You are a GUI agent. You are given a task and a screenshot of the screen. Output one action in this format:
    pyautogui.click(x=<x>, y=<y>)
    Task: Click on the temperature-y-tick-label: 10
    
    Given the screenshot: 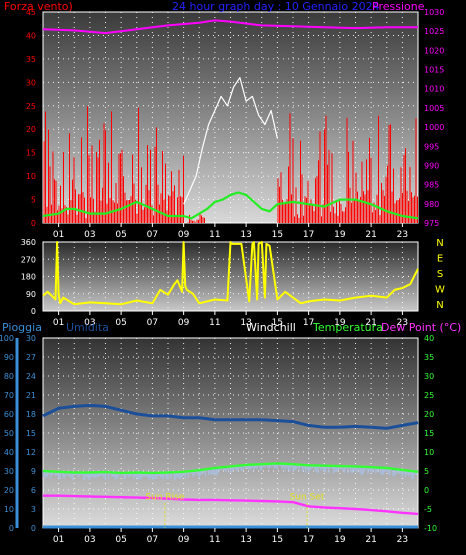 What is the action you would take?
    pyautogui.click(x=429, y=452)
    